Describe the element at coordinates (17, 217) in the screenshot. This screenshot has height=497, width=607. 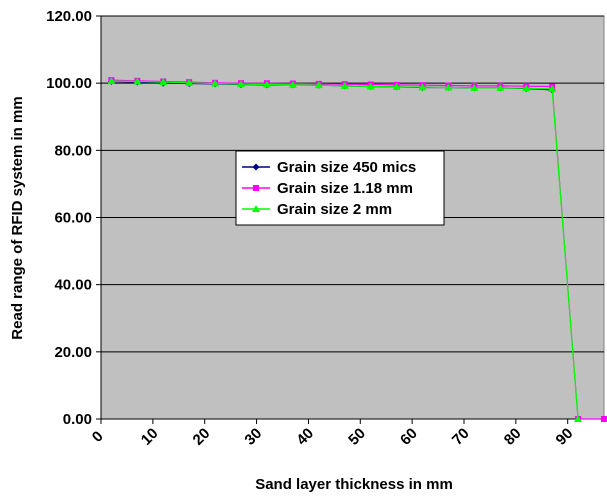
I see `y-axis-title: Read range of RFID system in mm` at that location.